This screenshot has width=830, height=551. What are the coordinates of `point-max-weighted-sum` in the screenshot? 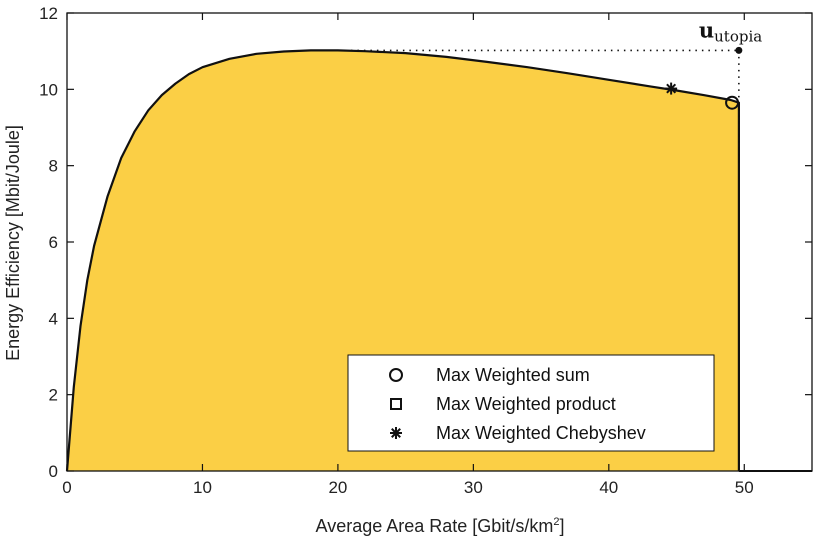 It's located at (732, 102).